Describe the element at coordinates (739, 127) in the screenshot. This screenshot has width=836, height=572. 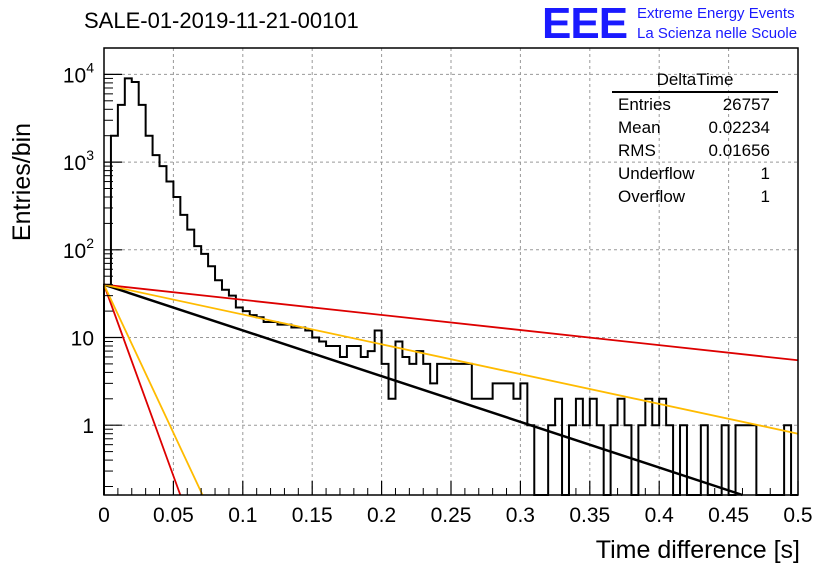
I see `stats-value: 0.02234` at that location.